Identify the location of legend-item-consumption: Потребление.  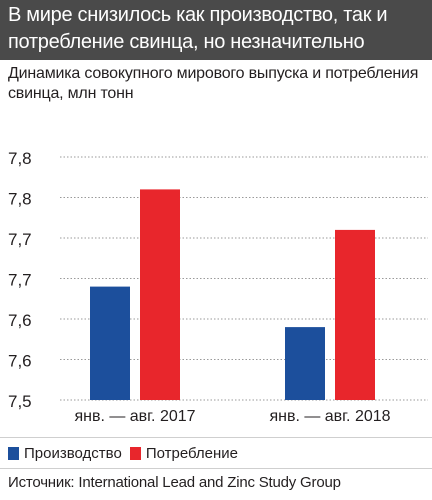
(184, 453).